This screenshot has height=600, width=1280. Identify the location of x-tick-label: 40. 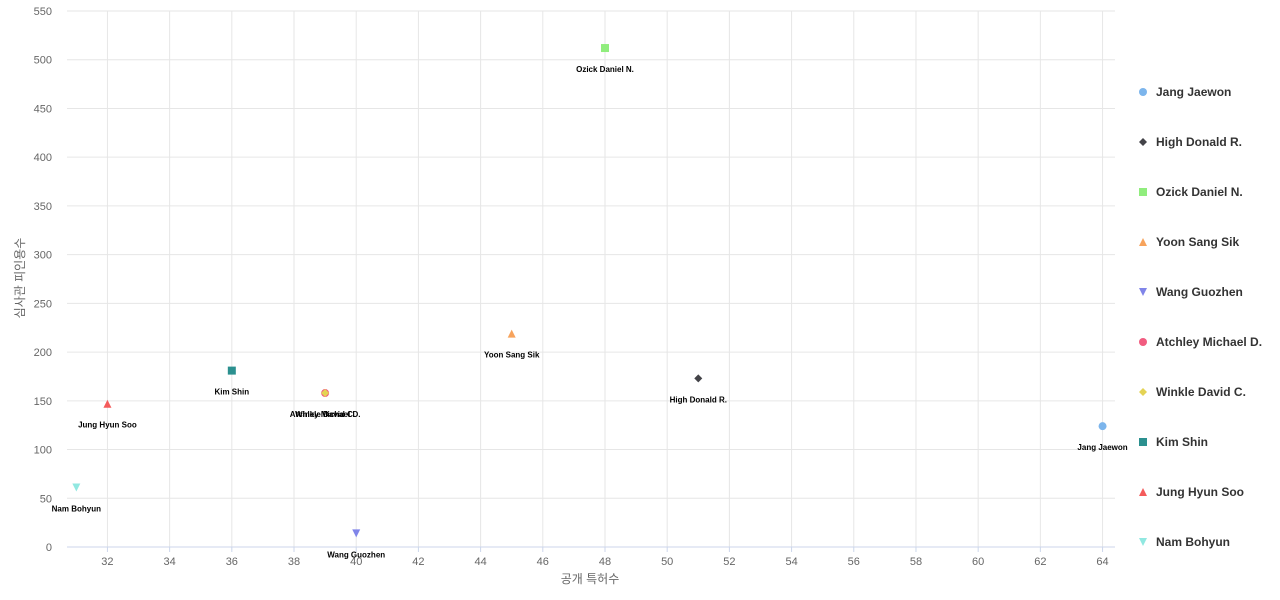
(356, 562).